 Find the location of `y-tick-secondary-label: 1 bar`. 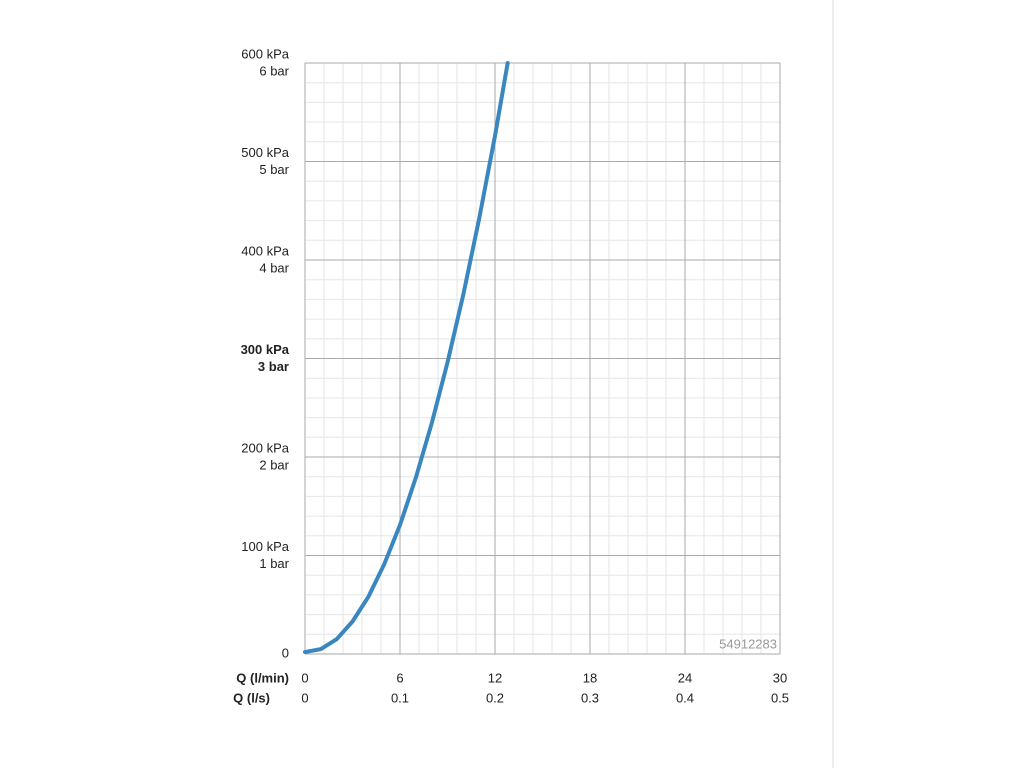

y-tick-secondary-label: 1 bar is located at coordinates (274, 563).